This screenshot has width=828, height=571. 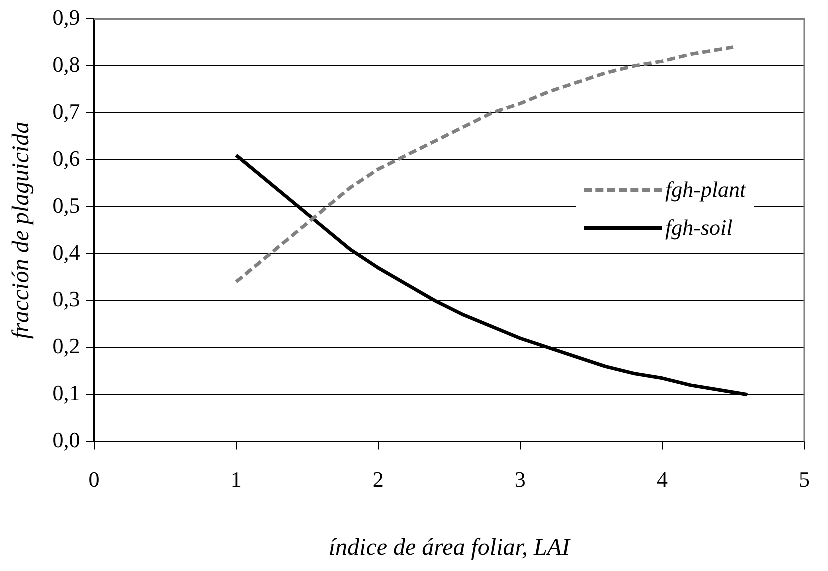 I want to click on x-axis-title: índice de área foliar, LAI, so click(x=449, y=547).